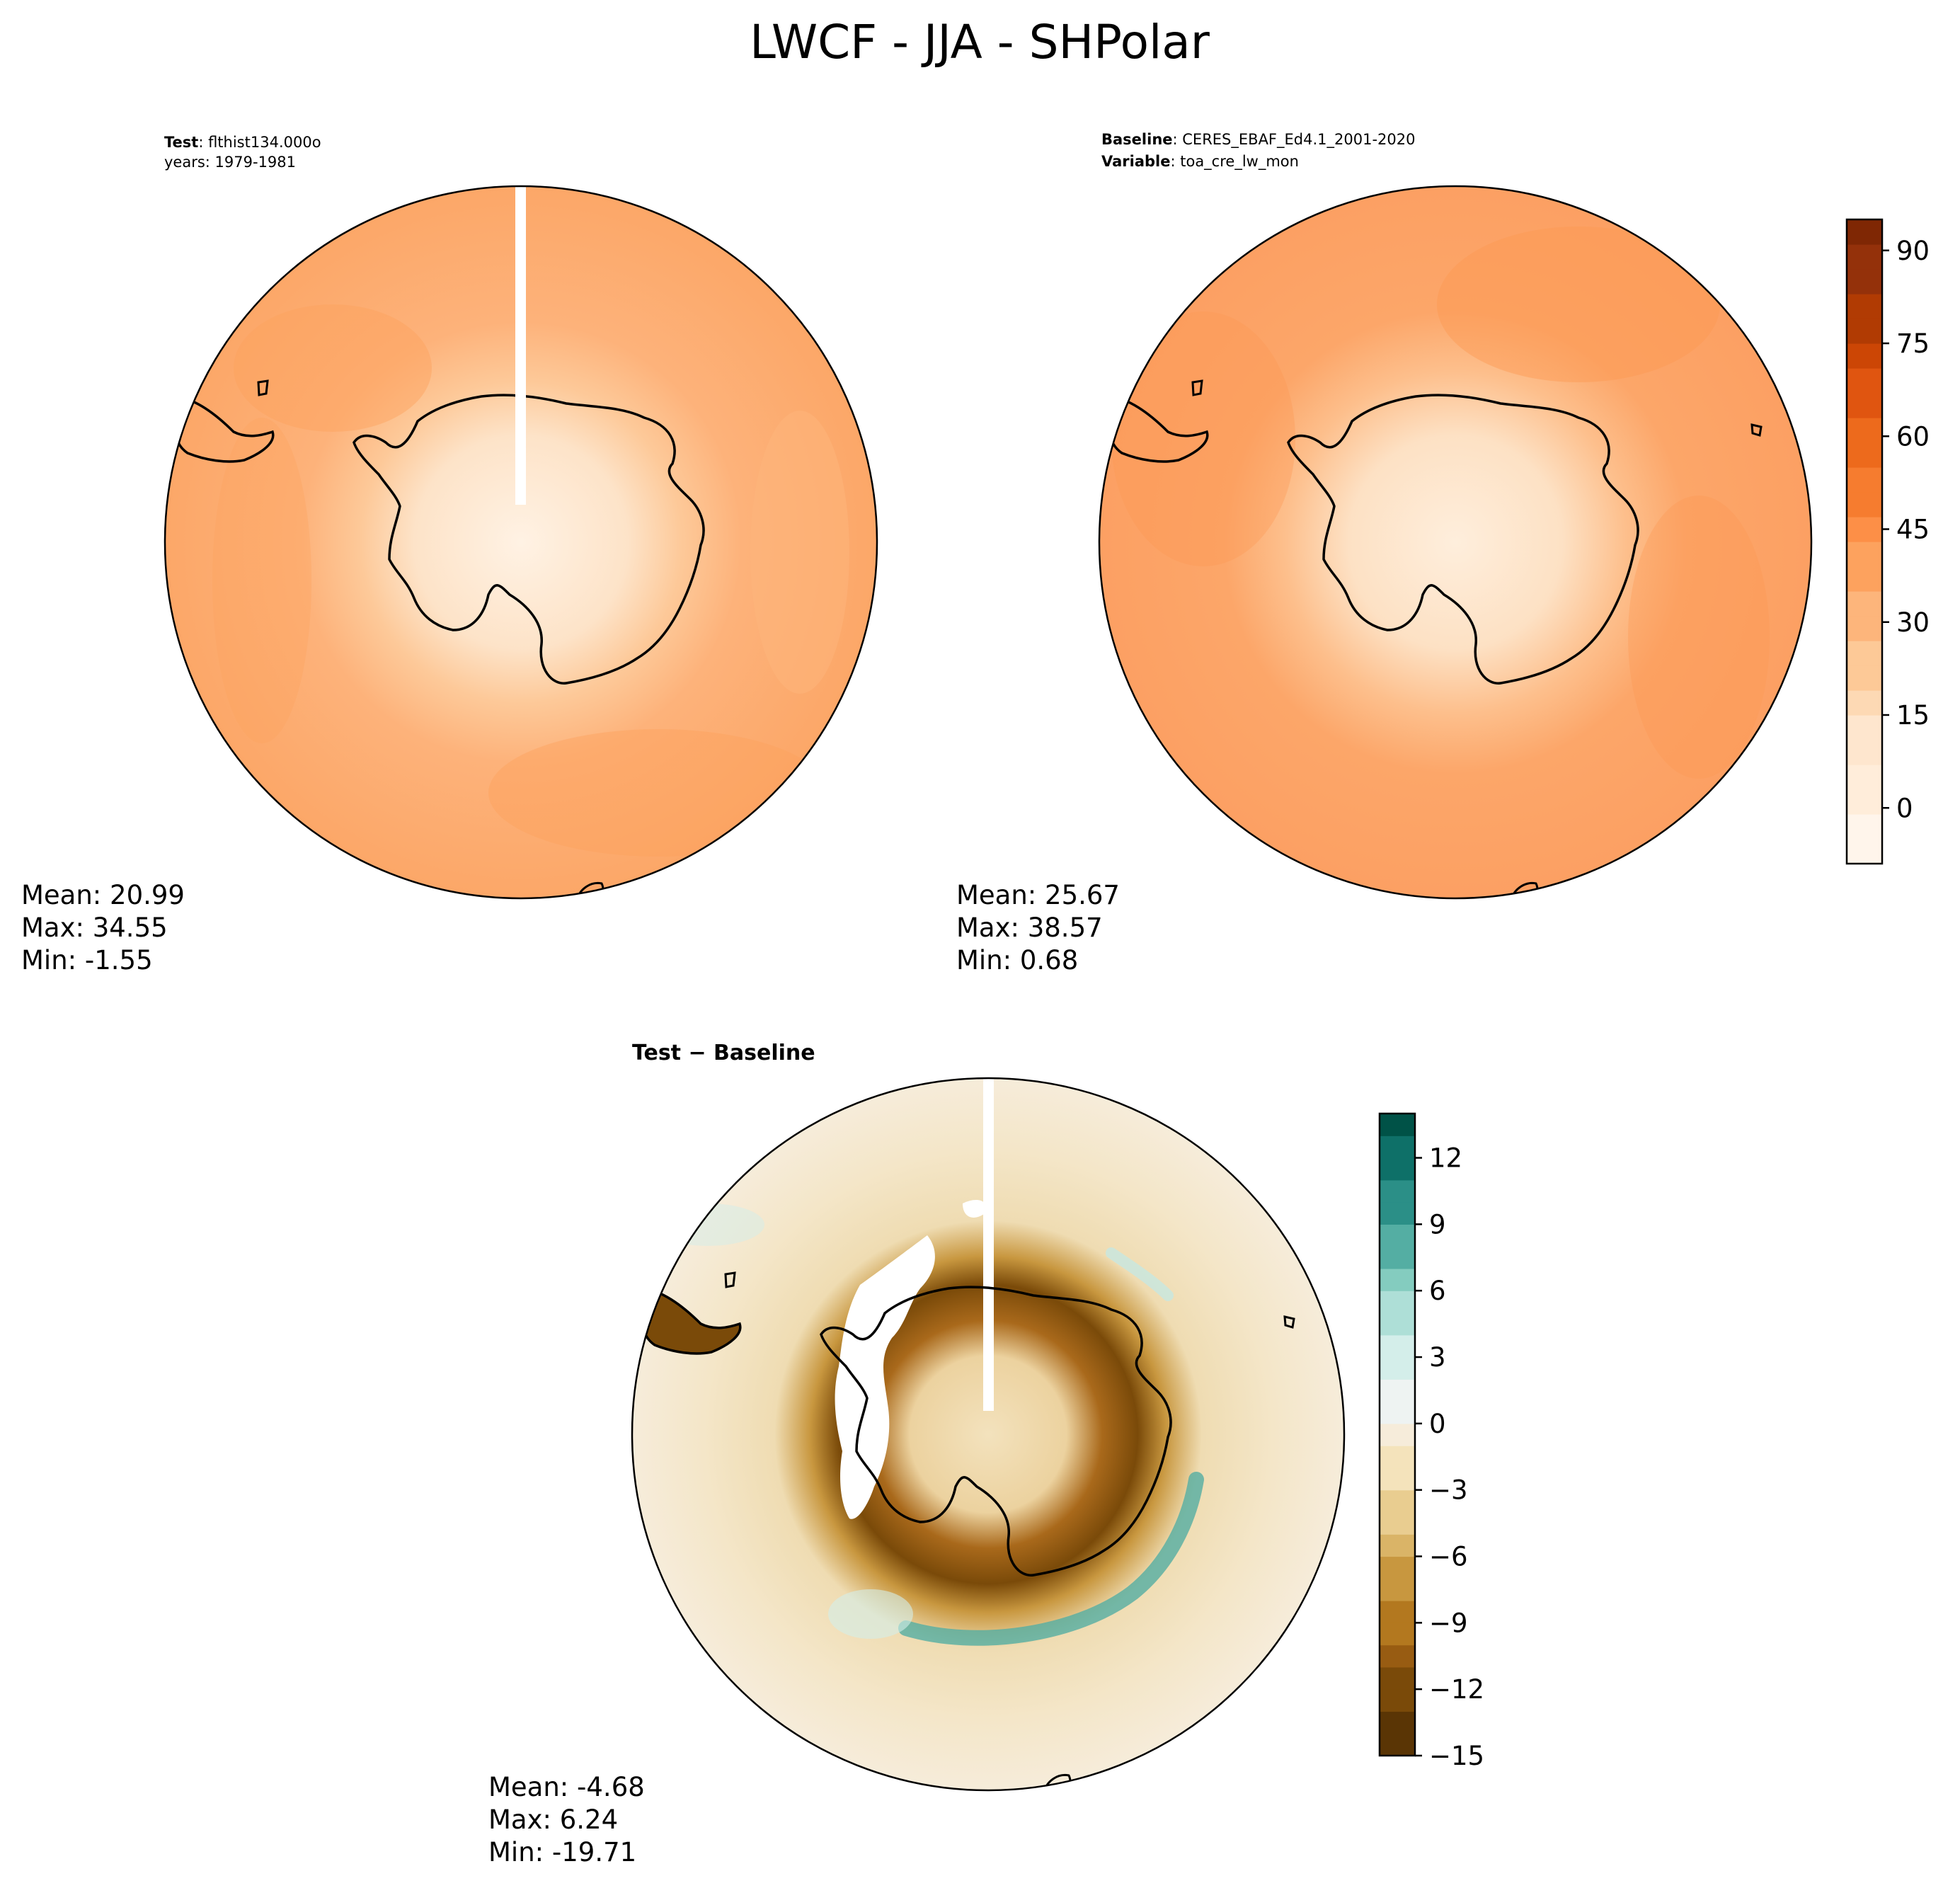  What do you see at coordinates (974, 1209) in the screenshot?
I see `diff-missing-region-top` at bounding box center [974, 1209].